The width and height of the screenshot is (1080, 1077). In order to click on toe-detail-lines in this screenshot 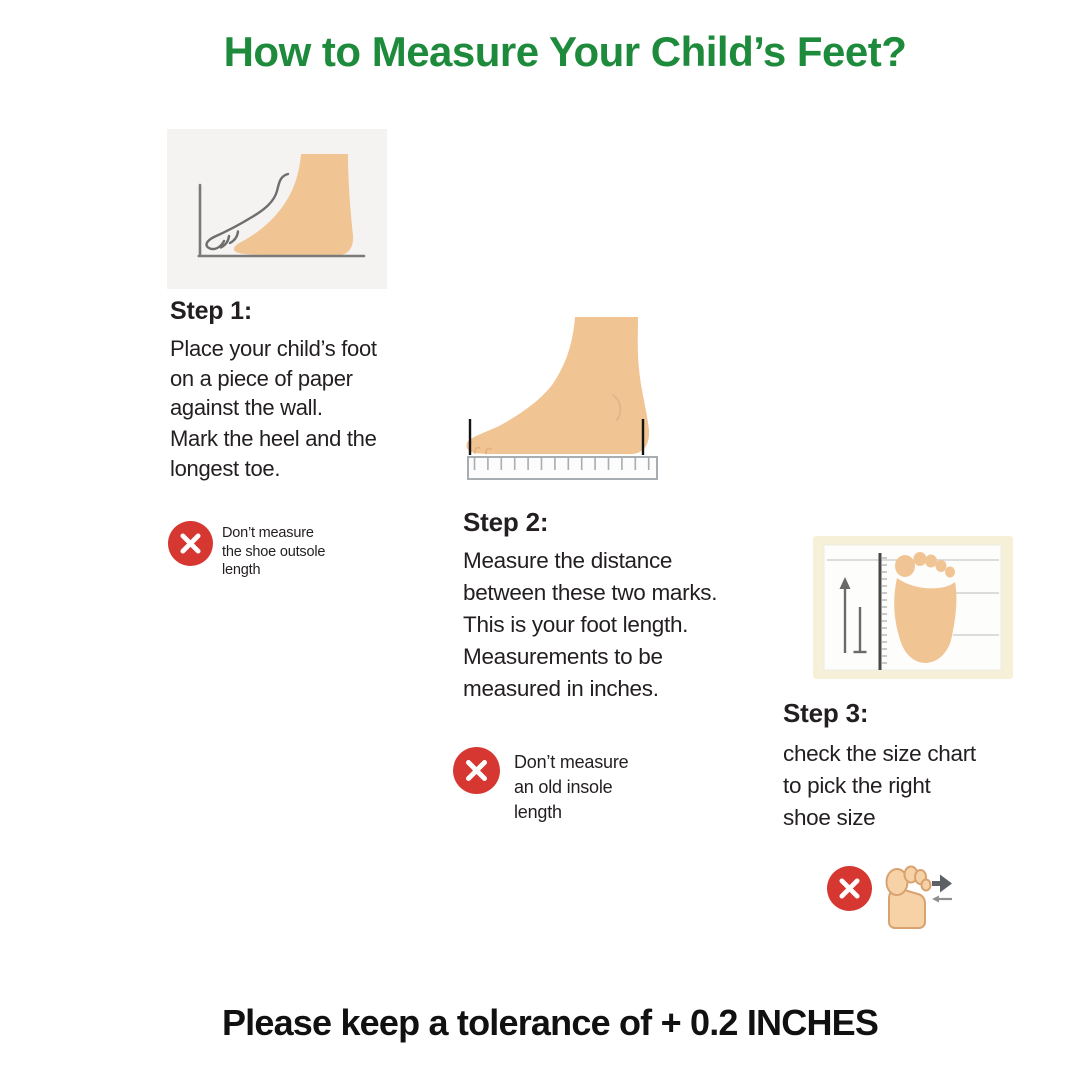, I will do `click(483, 450)`.